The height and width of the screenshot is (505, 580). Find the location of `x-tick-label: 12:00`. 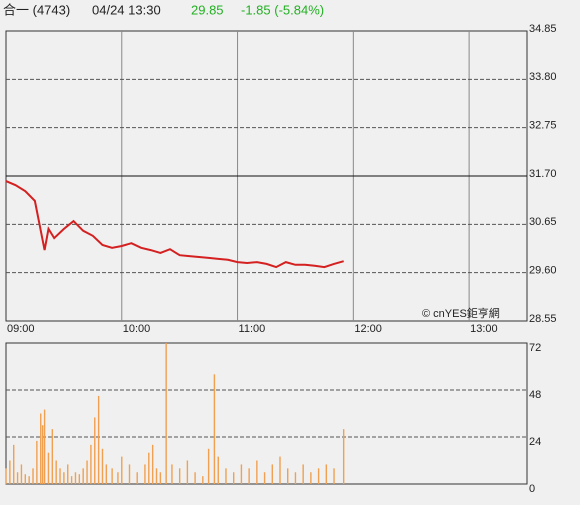

x-tick-label: 12:00 is located at coordinates (368, 329).